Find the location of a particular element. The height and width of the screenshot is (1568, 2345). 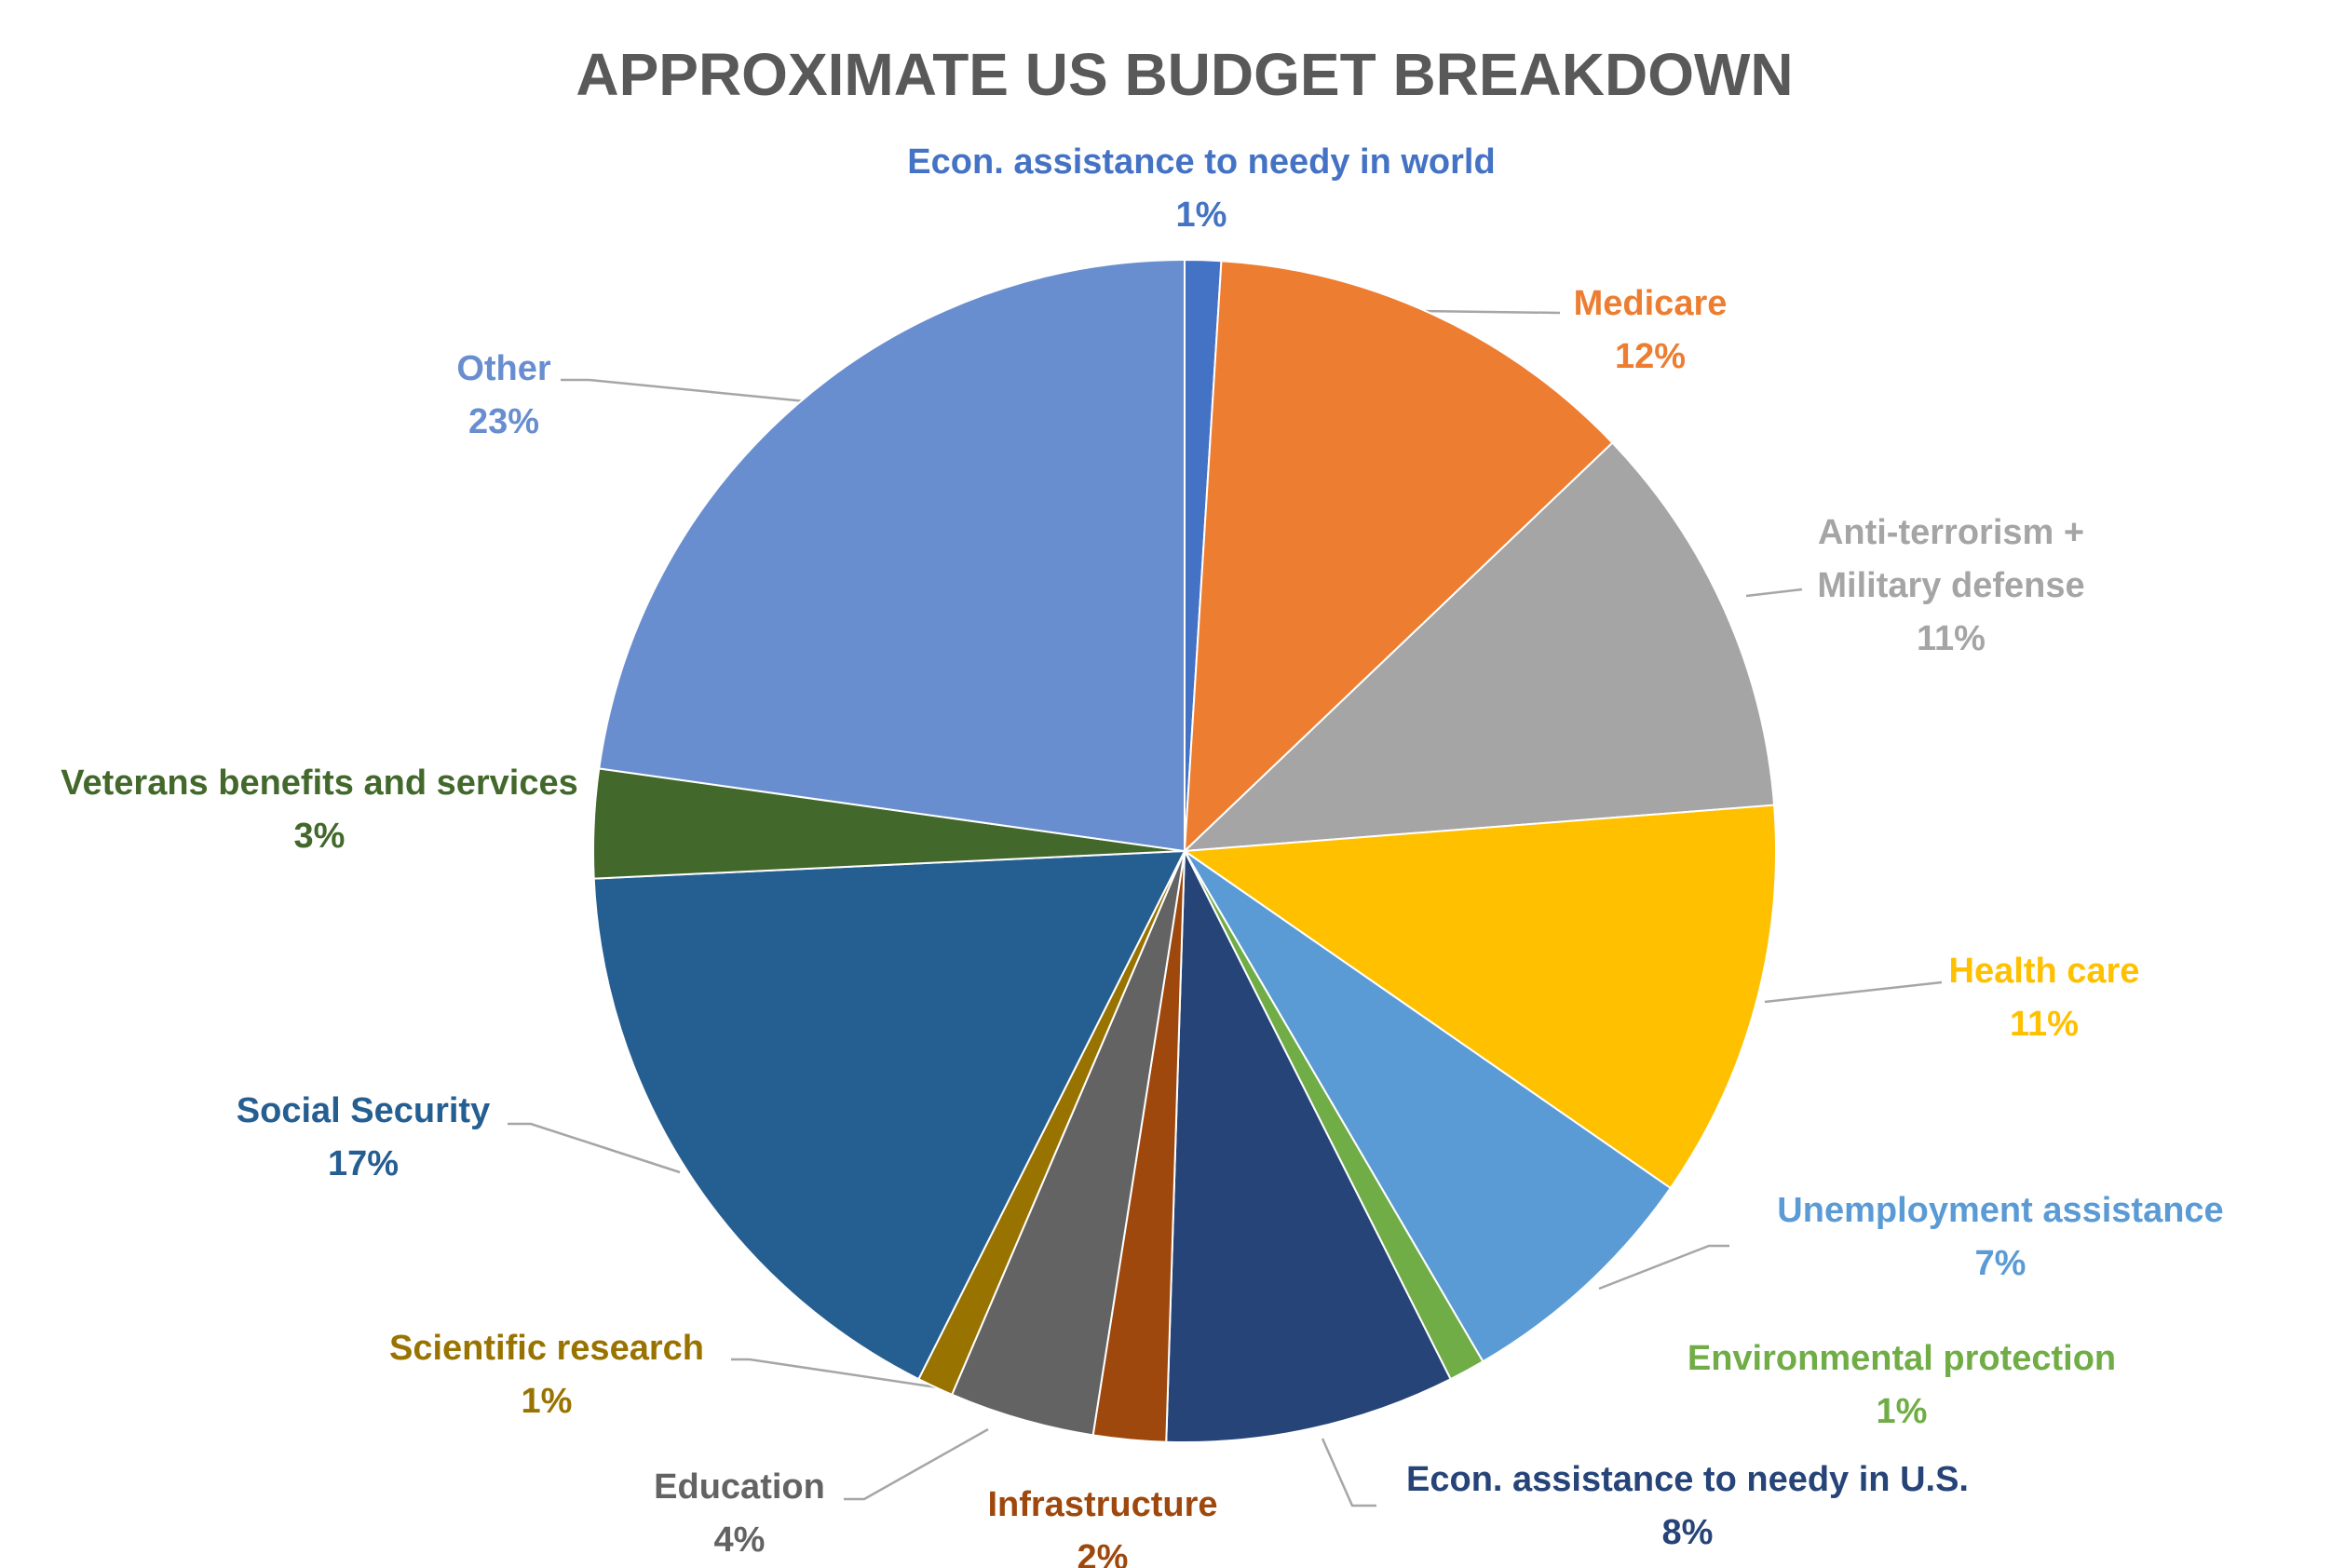

data-label-percent: 3% is located at coordinates (320, 837).